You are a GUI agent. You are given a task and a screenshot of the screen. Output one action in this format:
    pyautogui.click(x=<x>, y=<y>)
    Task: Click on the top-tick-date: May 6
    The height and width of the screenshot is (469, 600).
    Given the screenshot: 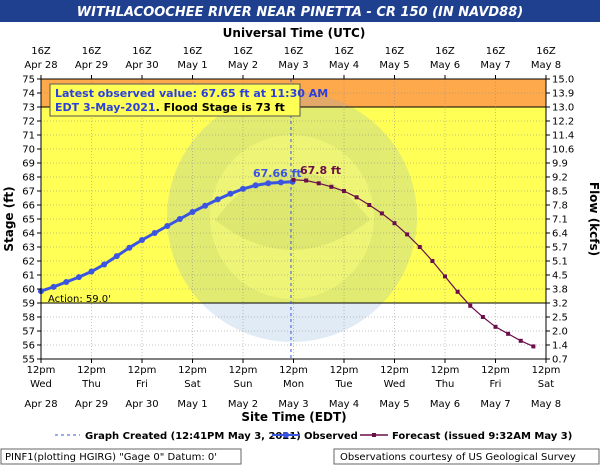 What is the action you would take?
    pyautogui.click(x=445, y=65)
    